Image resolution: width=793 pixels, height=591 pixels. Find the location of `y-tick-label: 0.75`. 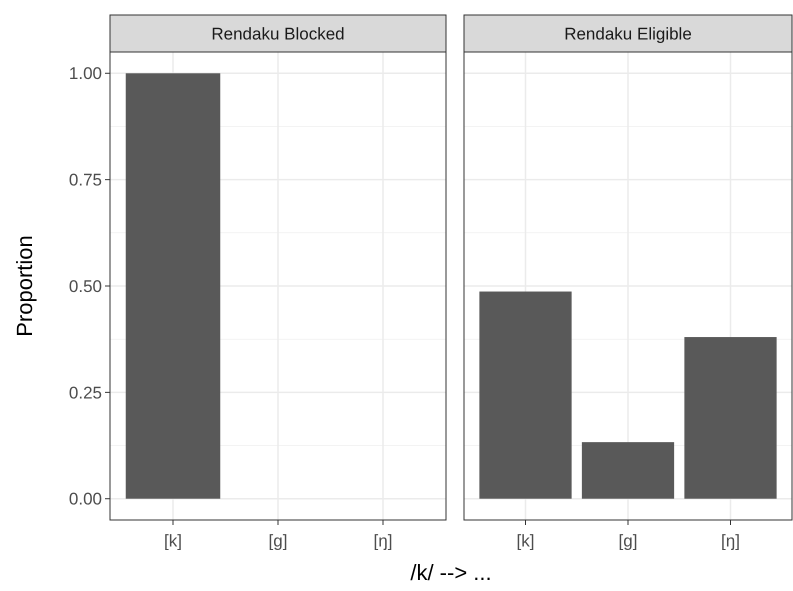

y-tick-label: 0.75 is located at coordinates (85, 180).